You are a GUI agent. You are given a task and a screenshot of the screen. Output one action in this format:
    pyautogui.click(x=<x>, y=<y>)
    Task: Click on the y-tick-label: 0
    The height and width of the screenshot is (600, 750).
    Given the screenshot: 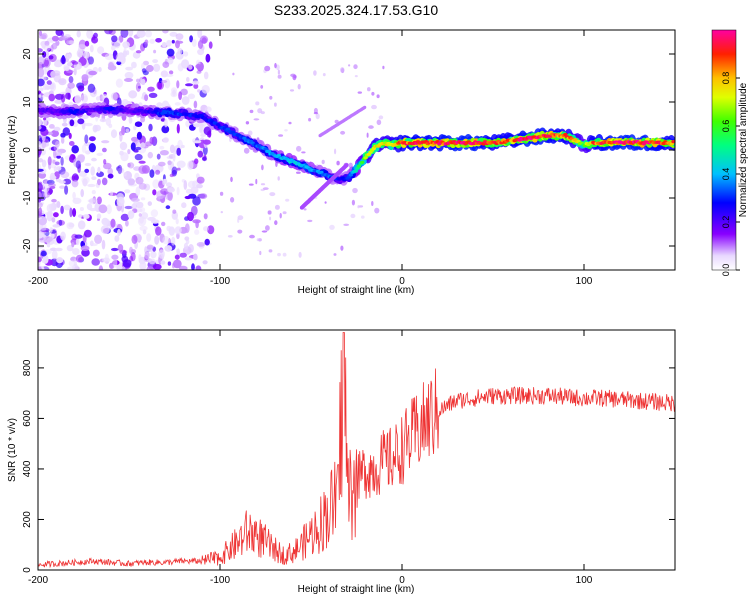 What is the action you would take?
    pyautogui.click(x=27, y=570)
    